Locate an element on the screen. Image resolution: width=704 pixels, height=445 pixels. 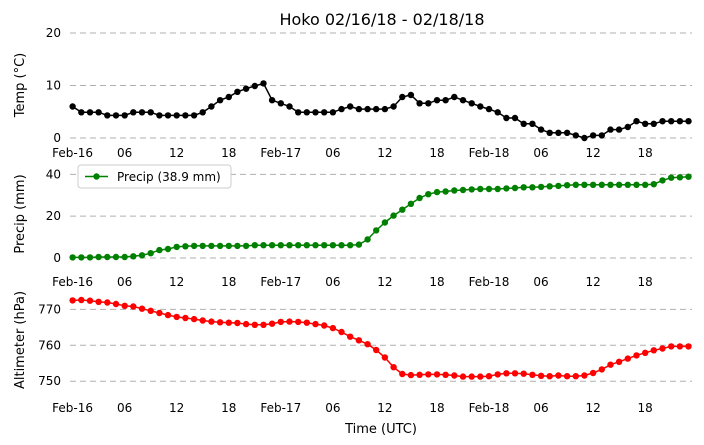
x-tick-label-3-4: Feb-17 is located at coordinates (280, 408).